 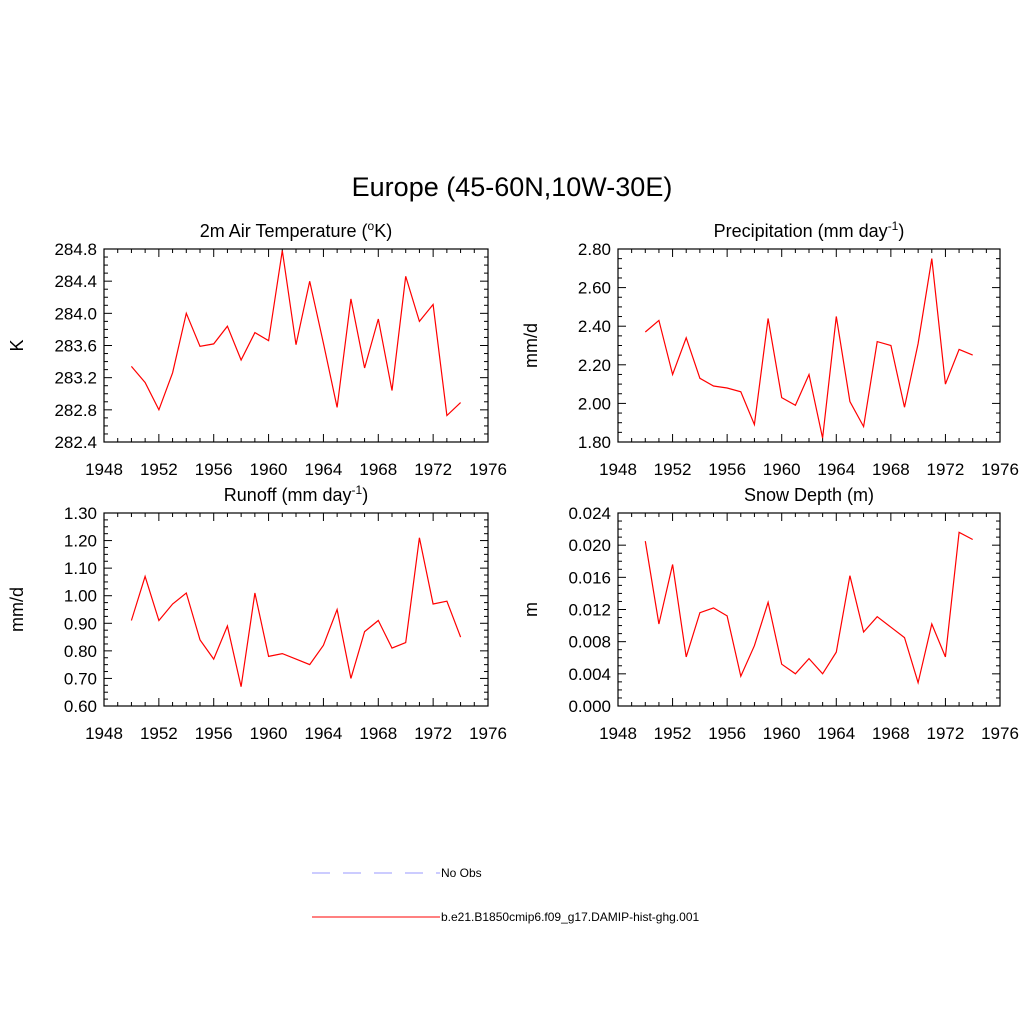 I want to click on y-tick-label: 1.30, so click(x=80, y=513).